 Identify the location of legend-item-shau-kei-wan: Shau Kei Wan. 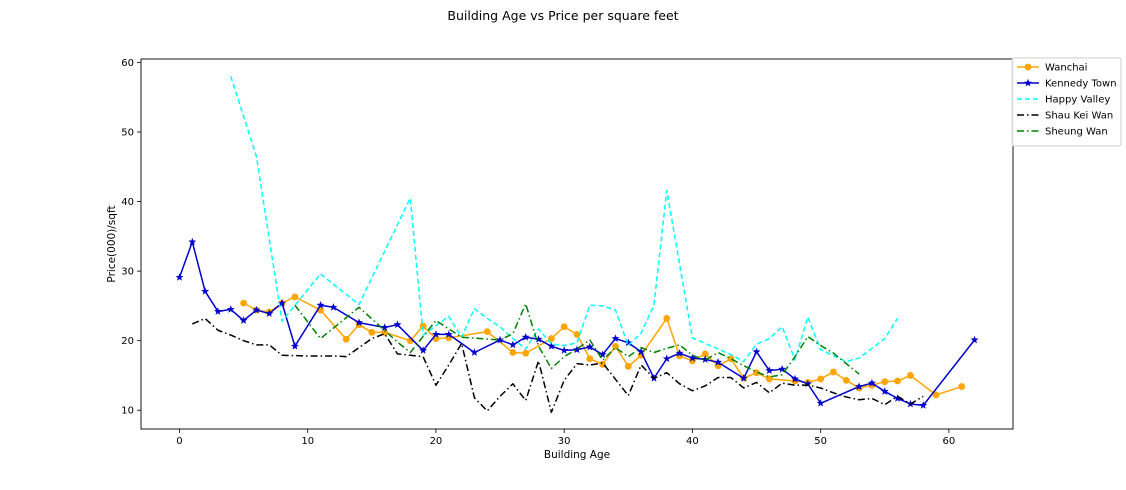
(1065, 116).